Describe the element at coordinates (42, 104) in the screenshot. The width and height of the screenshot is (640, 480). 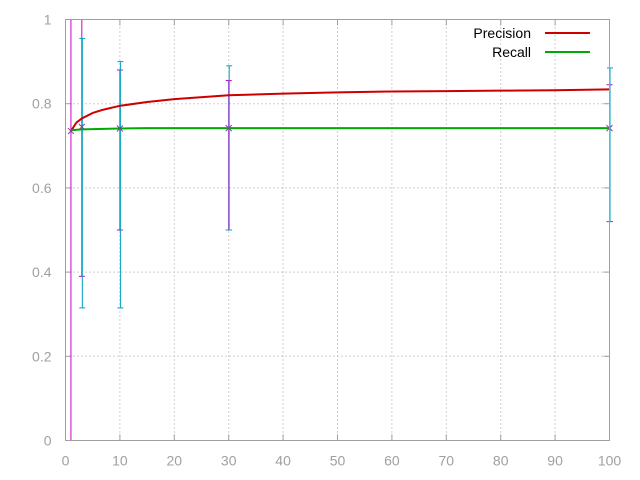
I see `y-tick-label: 0.8` at that location.